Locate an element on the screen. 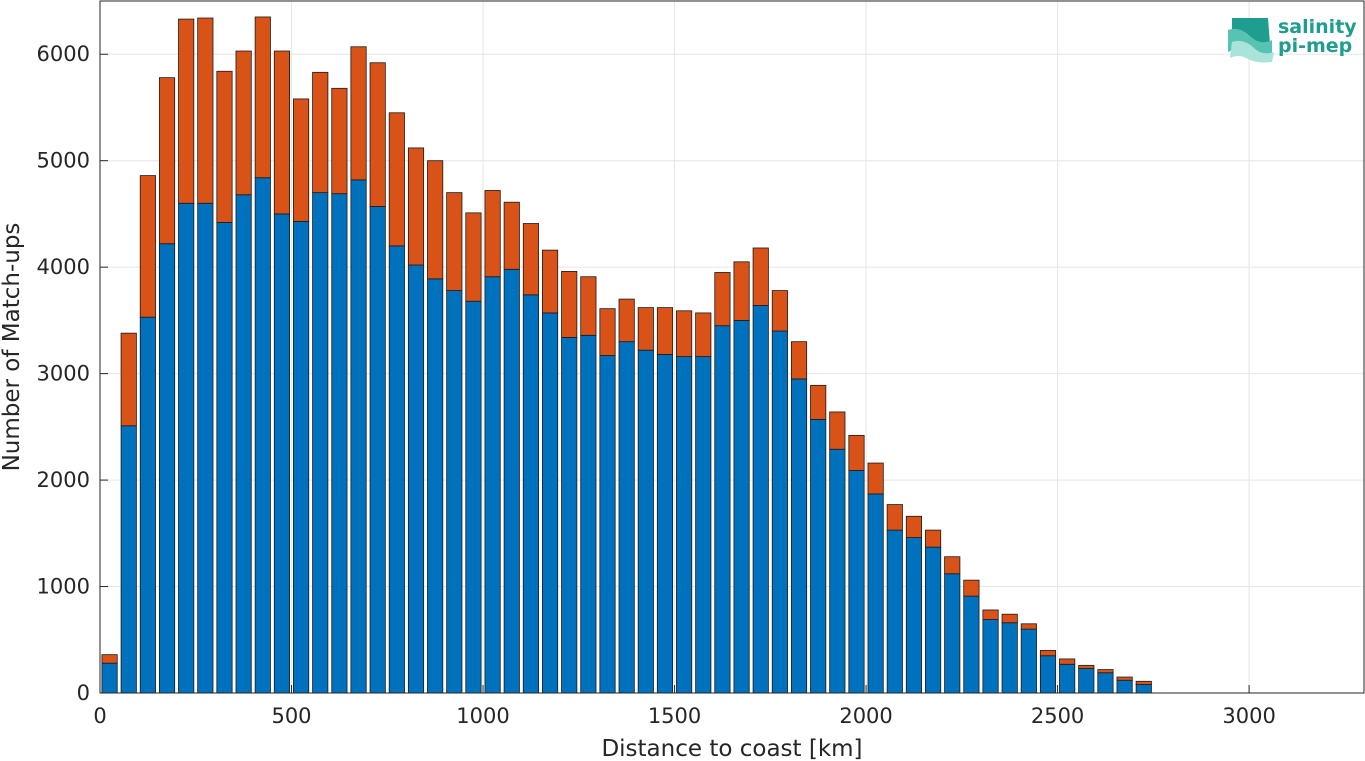 The width and height of the screenshot is (1365, 761). y-axis: 0 1000 2000 3000 4000 5000 6000 is located at coordinates (72, 373).